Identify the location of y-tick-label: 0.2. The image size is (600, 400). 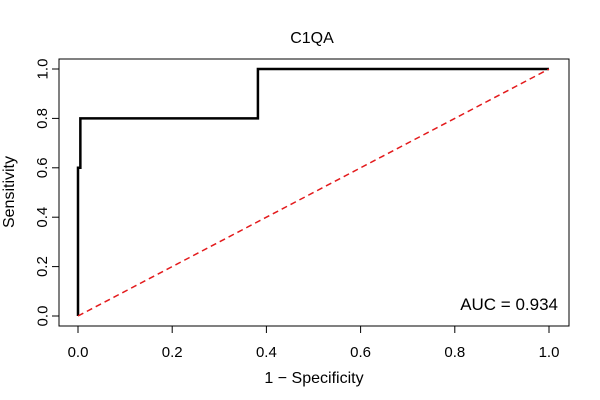
(42, 266).